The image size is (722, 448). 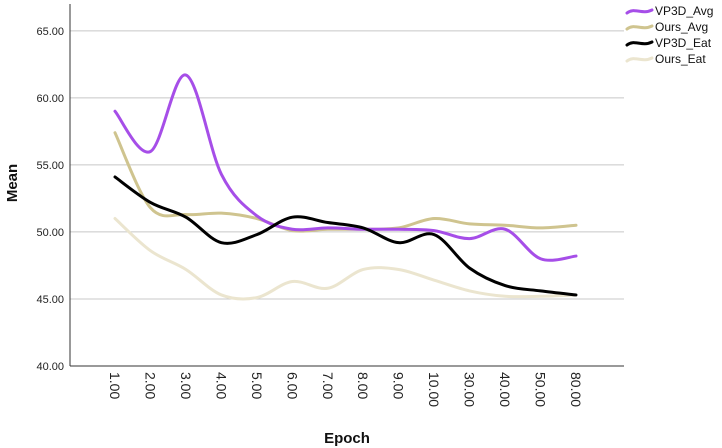 What do you see at coordinates (186, 385) in the screenshot?
I see `x-tick-label: 3.00` at bounding box center [186, 385].